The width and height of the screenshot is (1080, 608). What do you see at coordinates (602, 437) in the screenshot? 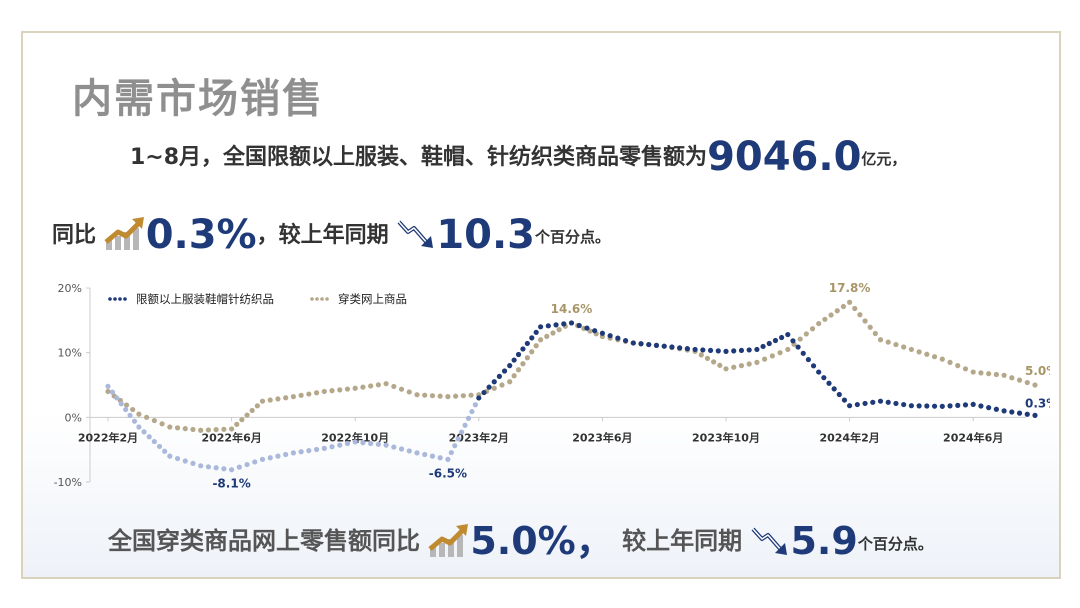
I see `x-tick-label: 2023年6月` at bounding box center [602, 437].